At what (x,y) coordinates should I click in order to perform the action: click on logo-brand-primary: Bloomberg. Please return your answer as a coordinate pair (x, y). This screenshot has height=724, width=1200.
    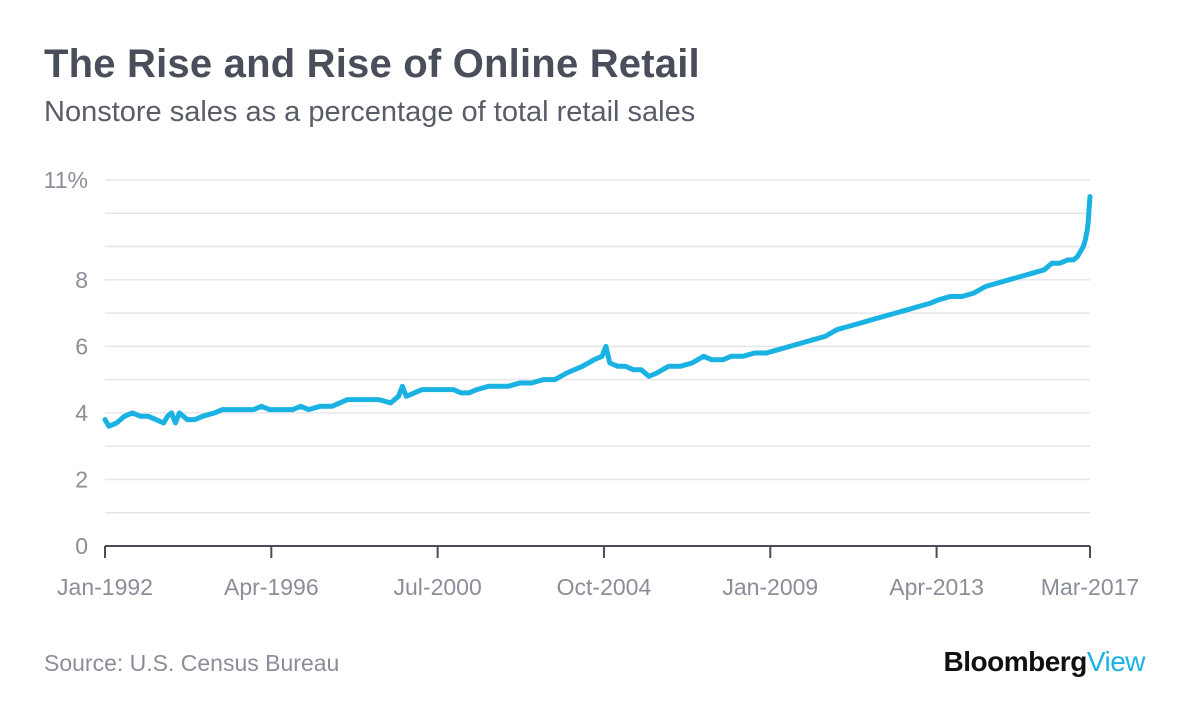
    Looking at the image, I should click on (1015, 661).